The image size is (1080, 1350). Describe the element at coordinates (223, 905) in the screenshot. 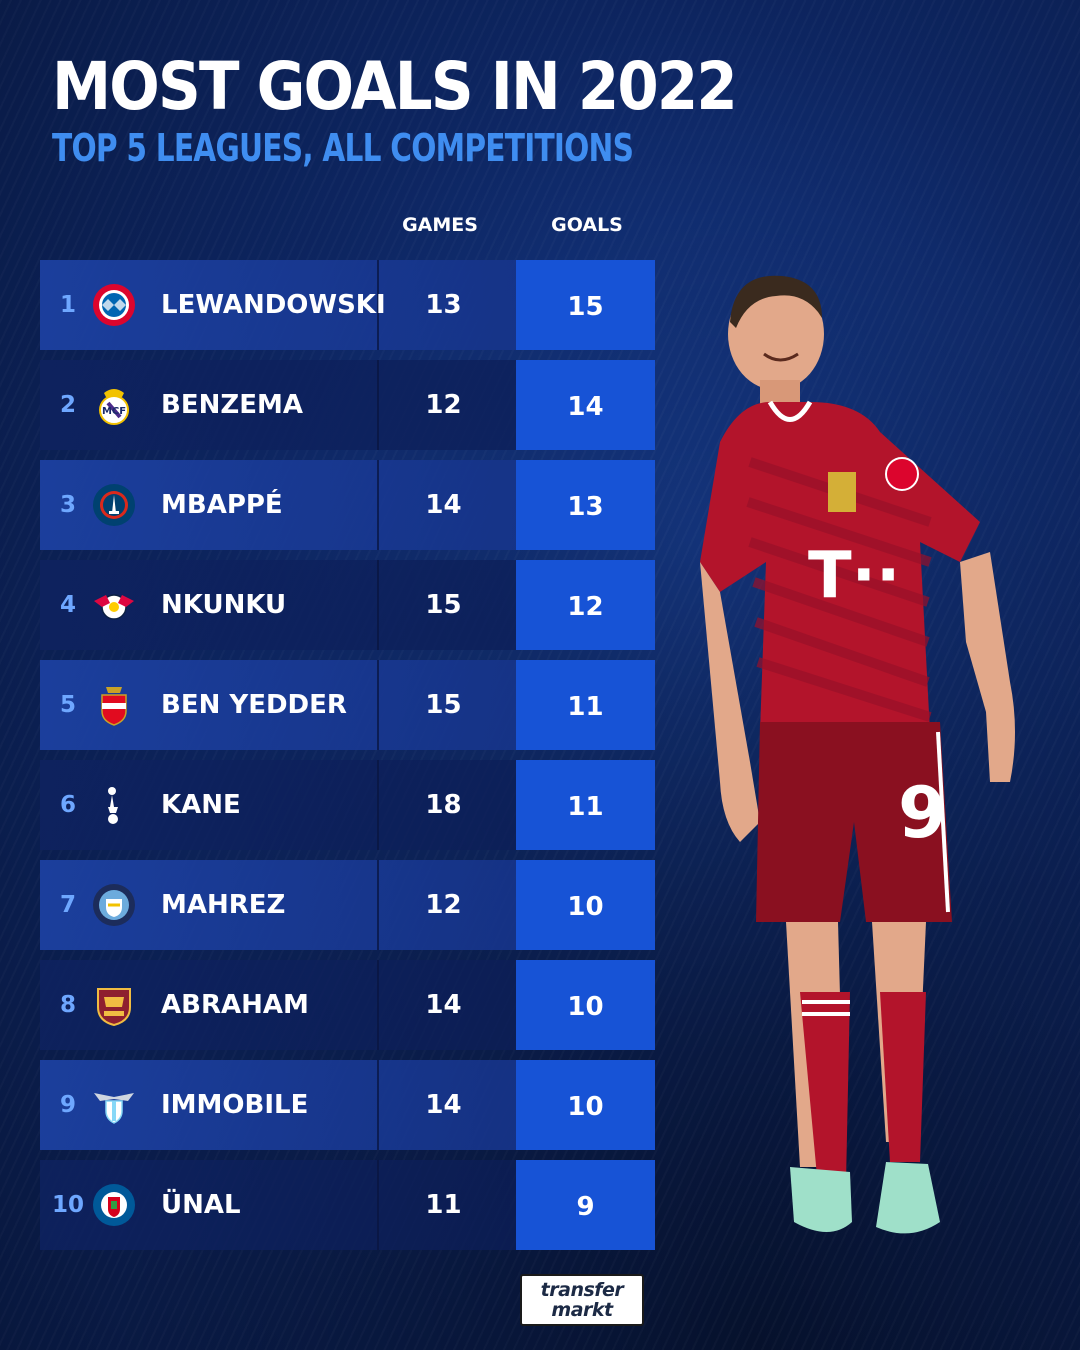

I see `player-name: MAHREZ` at that location.